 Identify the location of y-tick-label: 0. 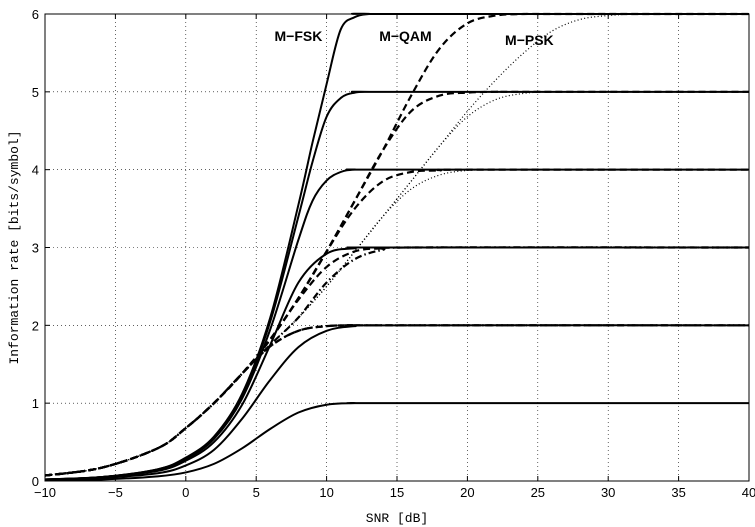
(35, 481).